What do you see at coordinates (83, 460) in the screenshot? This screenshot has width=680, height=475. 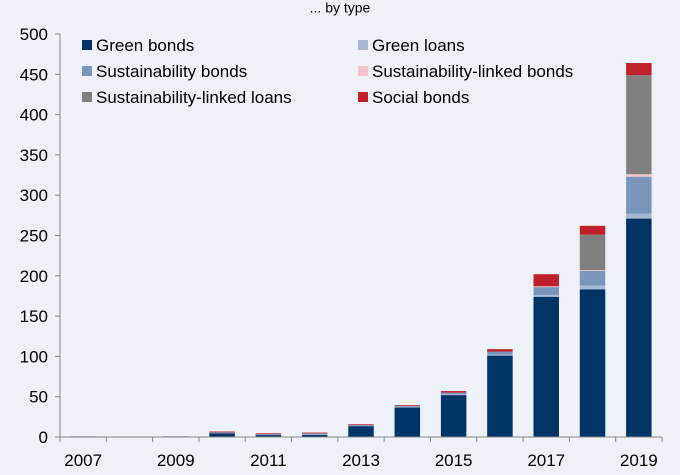 I see `x-tick-label: 2007` at bounding box center [83, 460].